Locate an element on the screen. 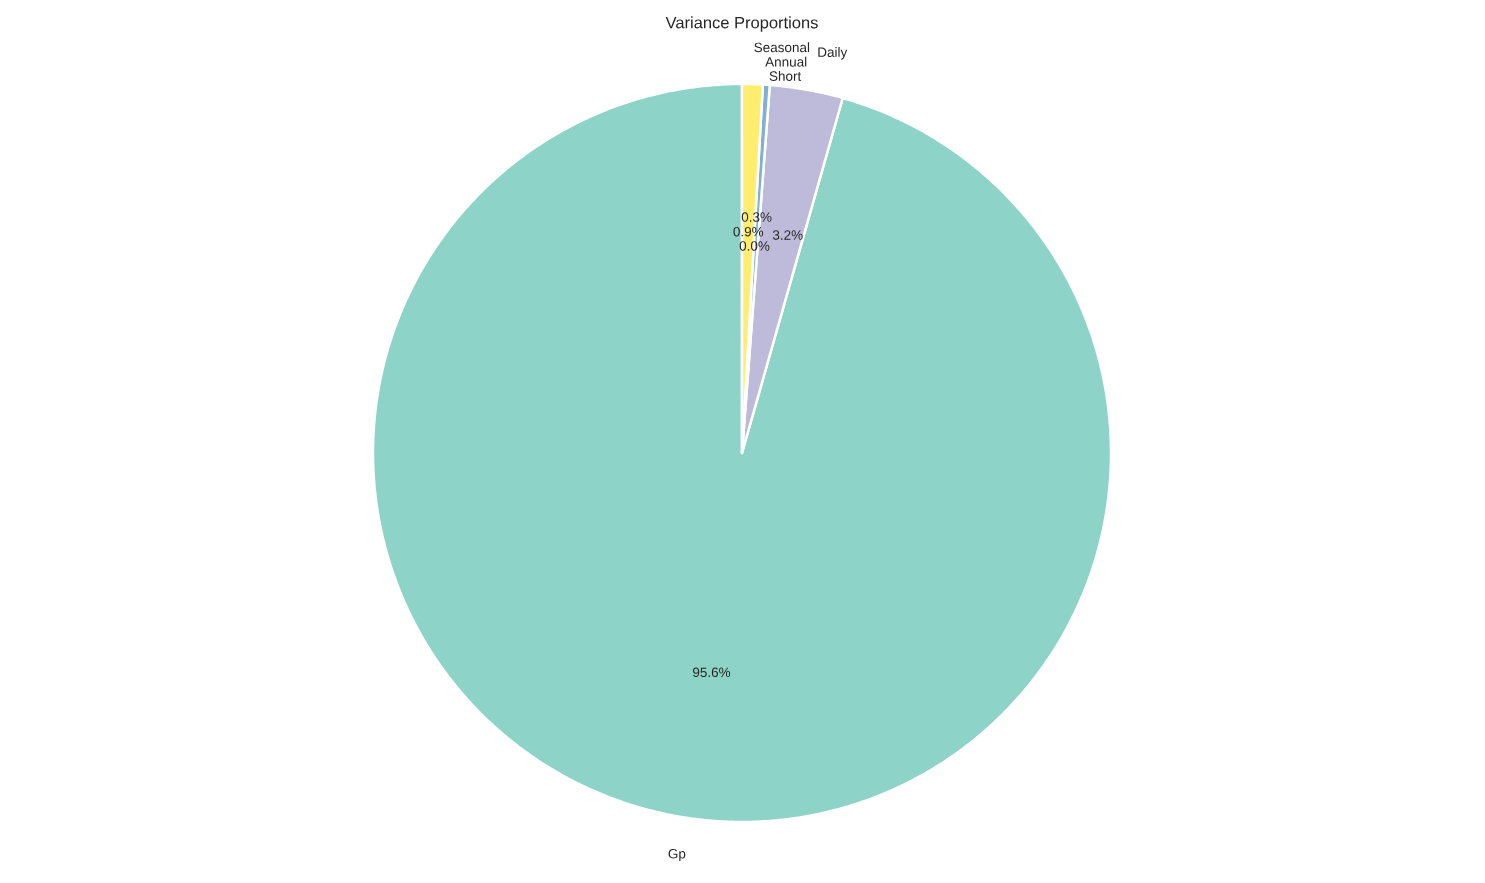 This screenshot has width=1485, height=883. data-label: 3.2% is located at coordinates (787, 235).